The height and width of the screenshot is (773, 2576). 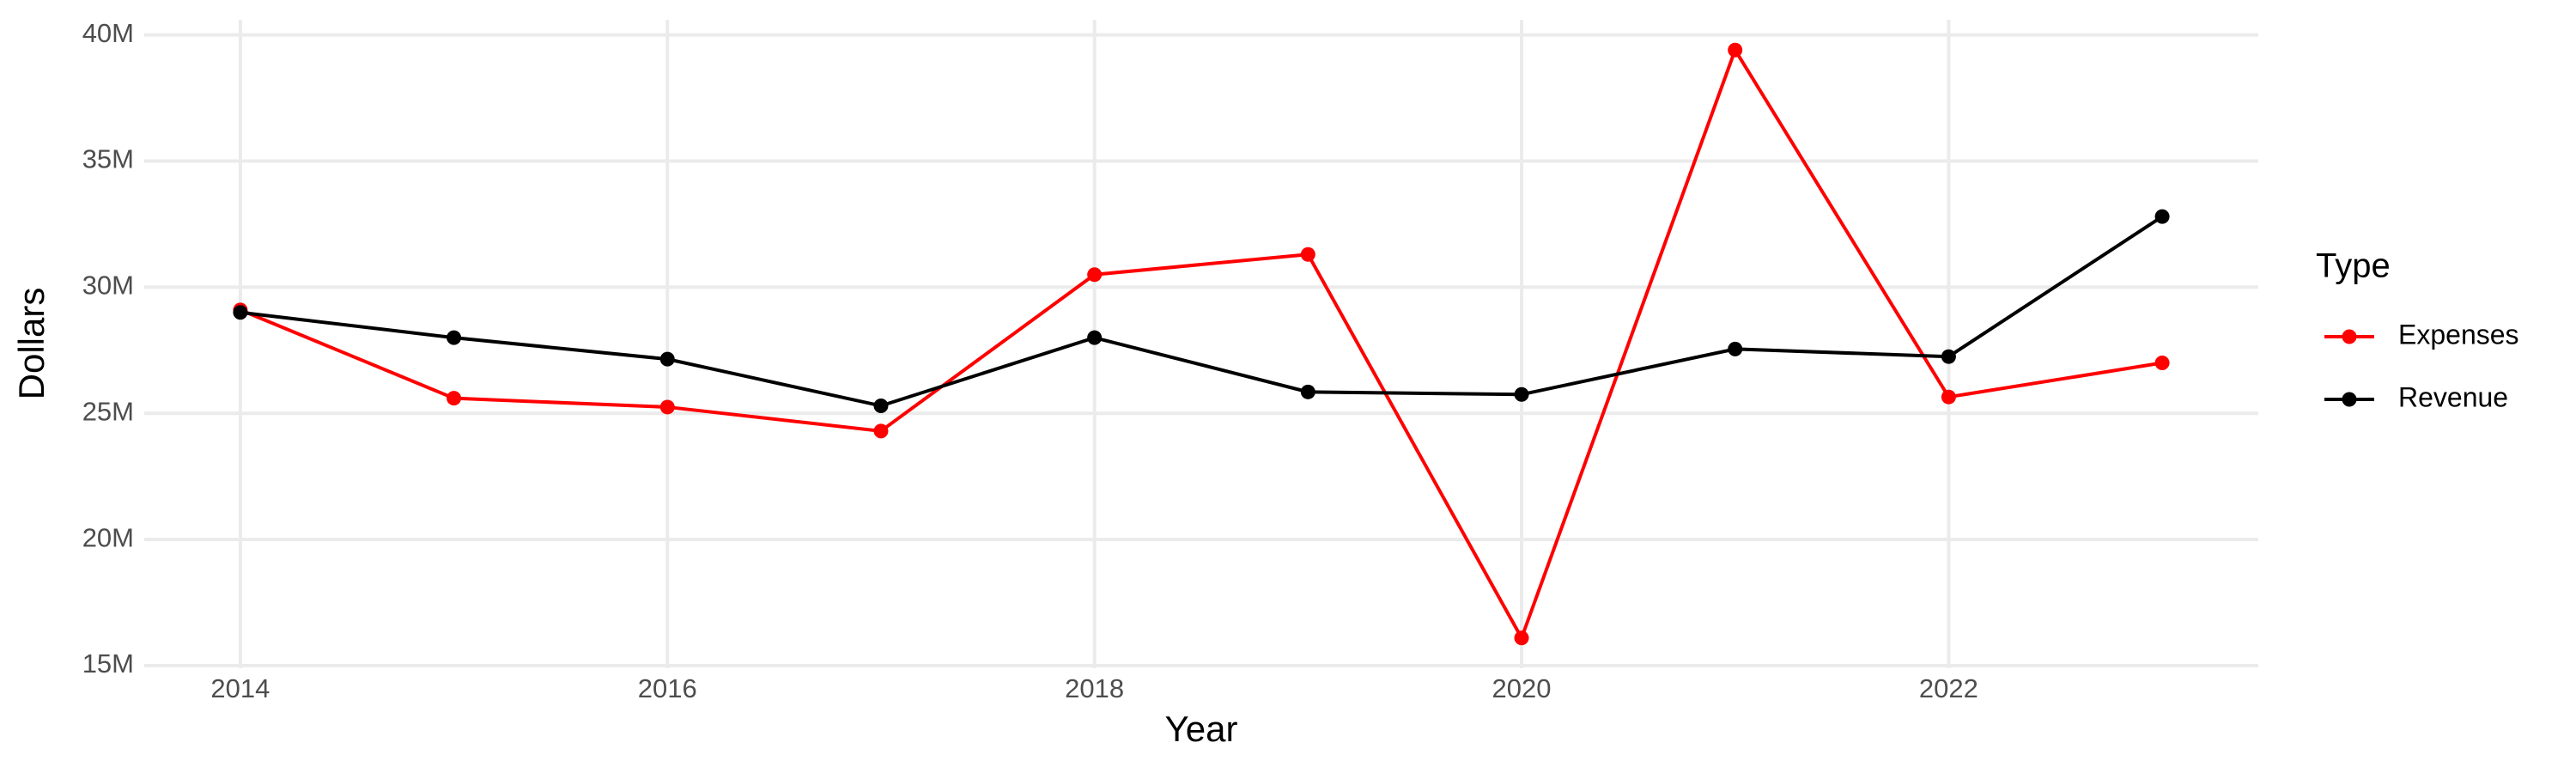 I want to click on y-axis-title: Dollars, so click(x=32, y=344).